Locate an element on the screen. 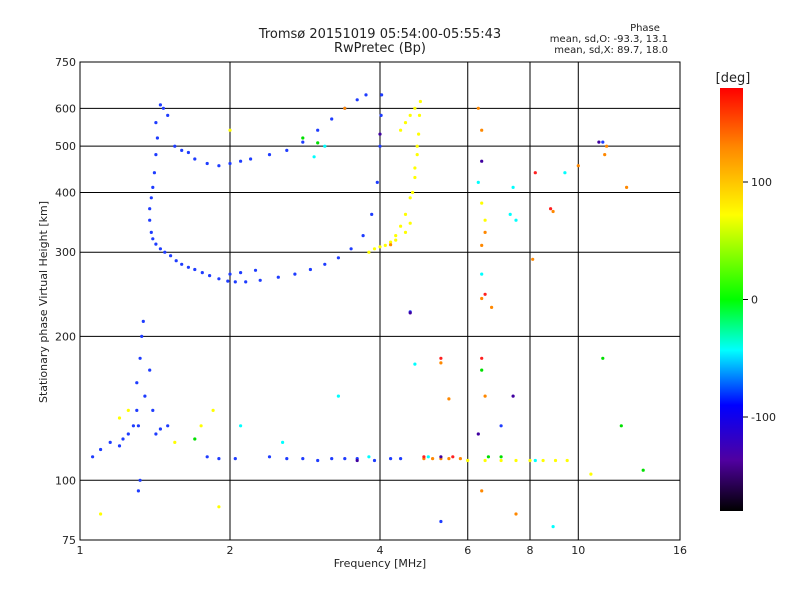  y-axis-label: Stationary phase Virtual Height [km] is located at coordinates (43, 302).